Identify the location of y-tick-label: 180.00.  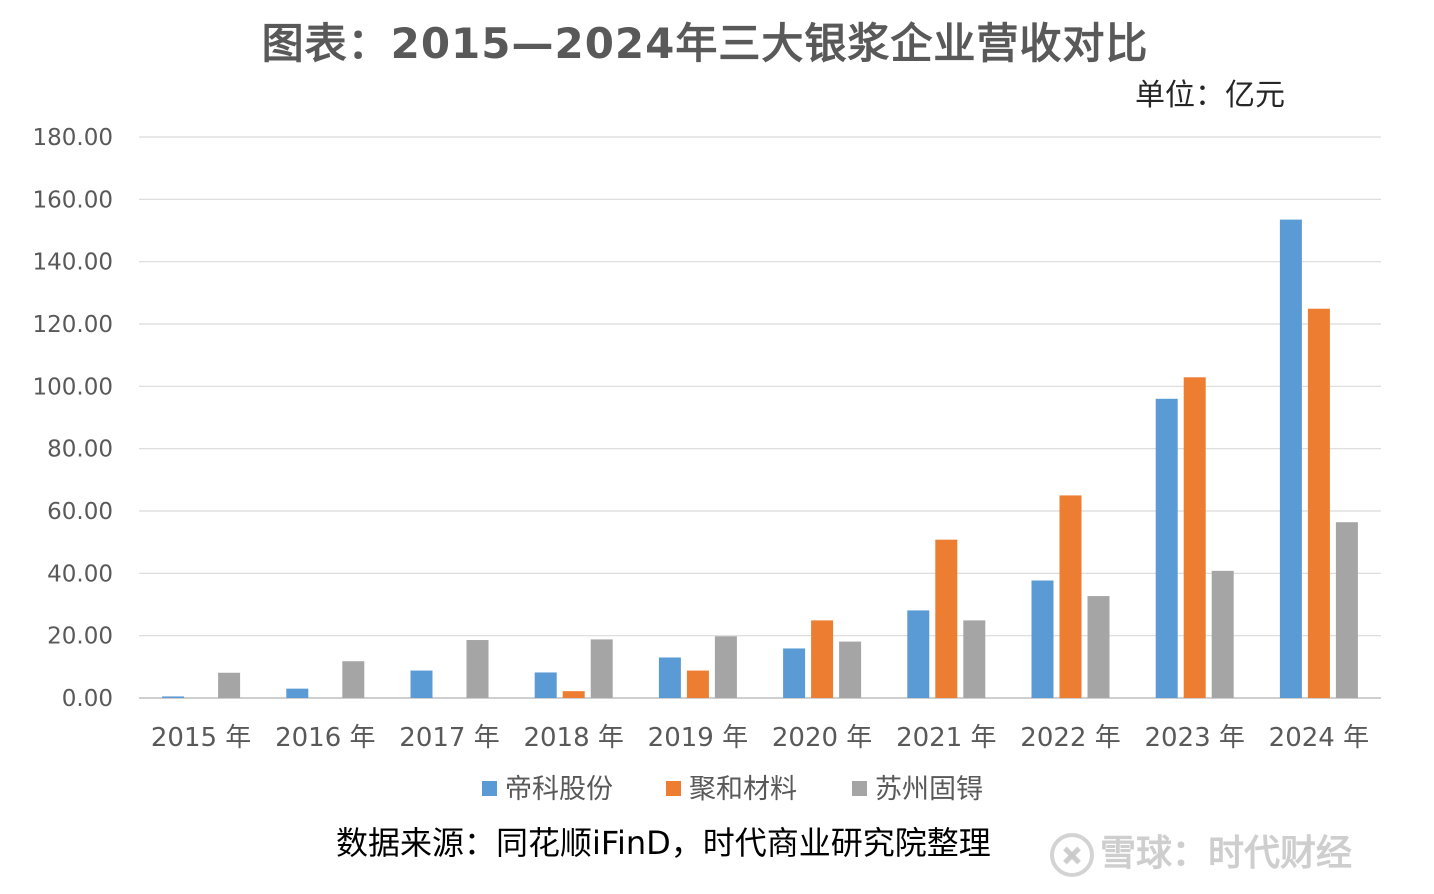
(73, 138).